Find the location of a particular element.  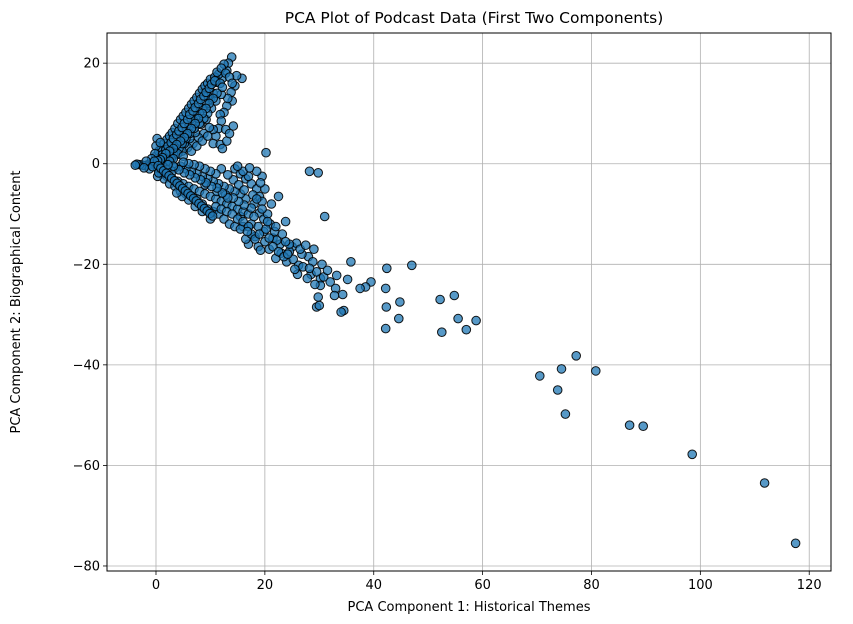

y-tick-label: −60 is located at coordinates (86, 466).